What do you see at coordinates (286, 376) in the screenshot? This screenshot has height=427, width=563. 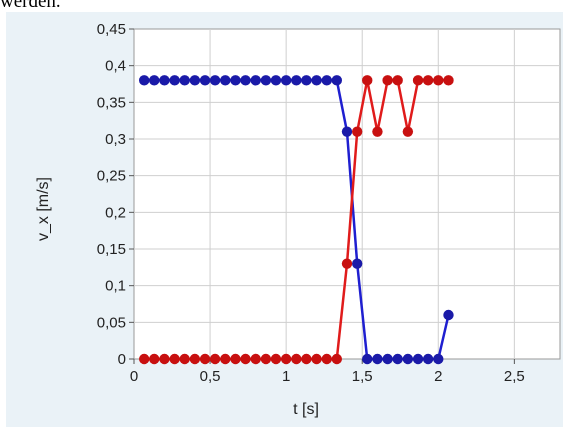 I see `x-tick-label: 1` at bounding box center [286, 376].